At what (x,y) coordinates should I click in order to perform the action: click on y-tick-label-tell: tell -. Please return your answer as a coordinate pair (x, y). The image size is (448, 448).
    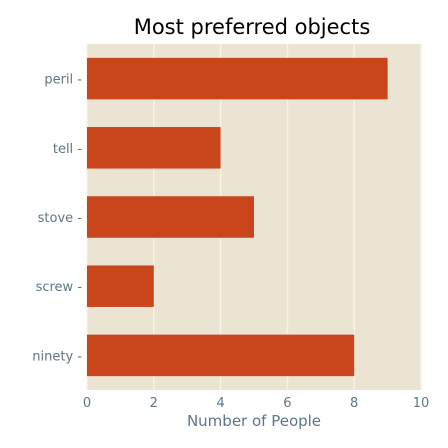
    Looking at the image, I should click on (67, 149).